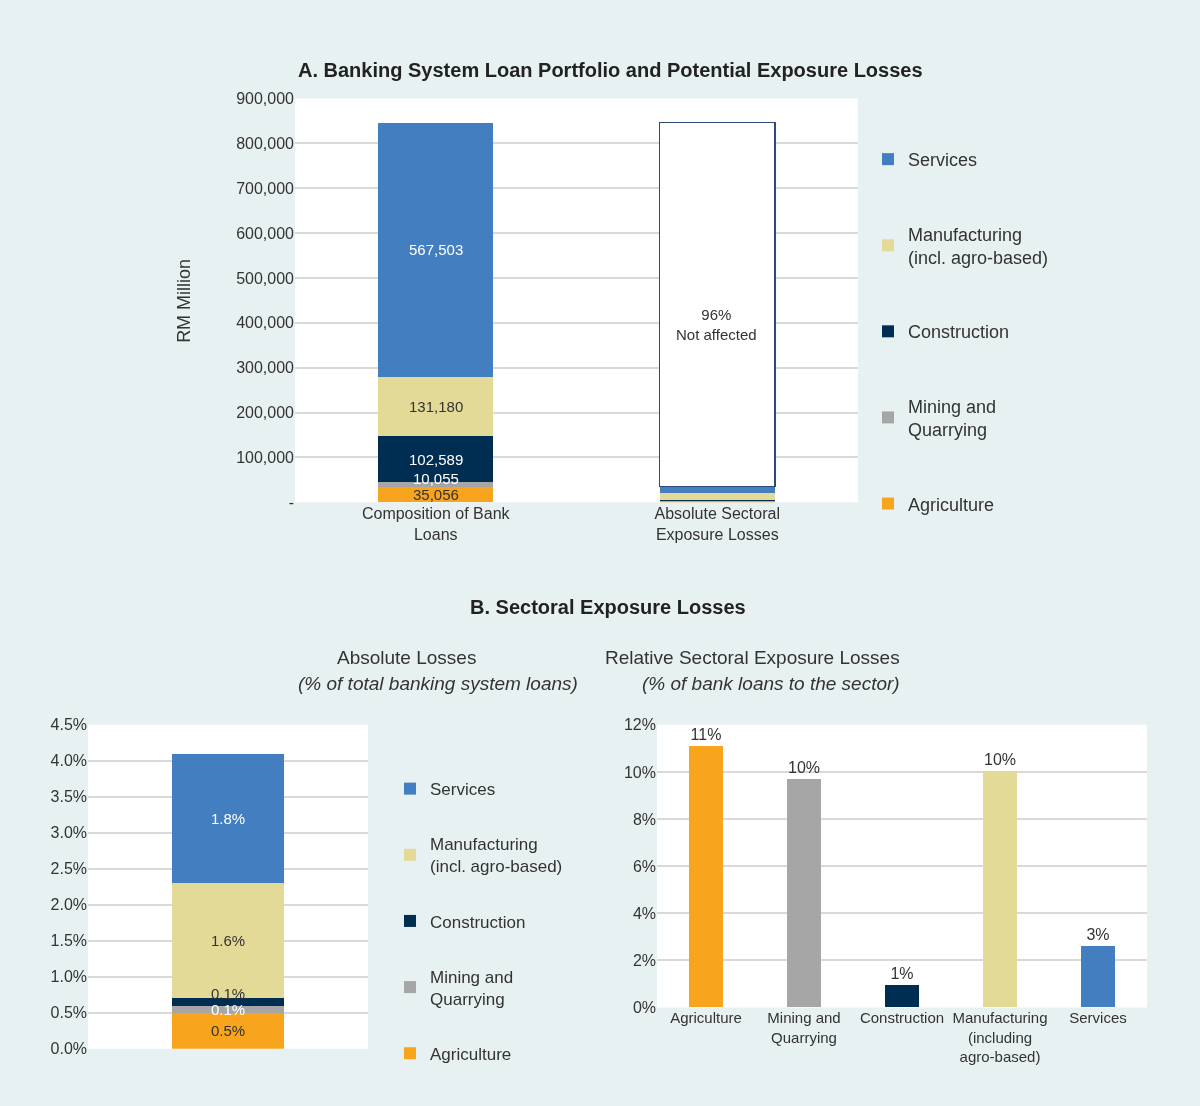 This screenshot has width=1200, height=1106. Describe the element at coordinates (291, 502) in the screenshot. I see `y-tick-label: -` at that location.